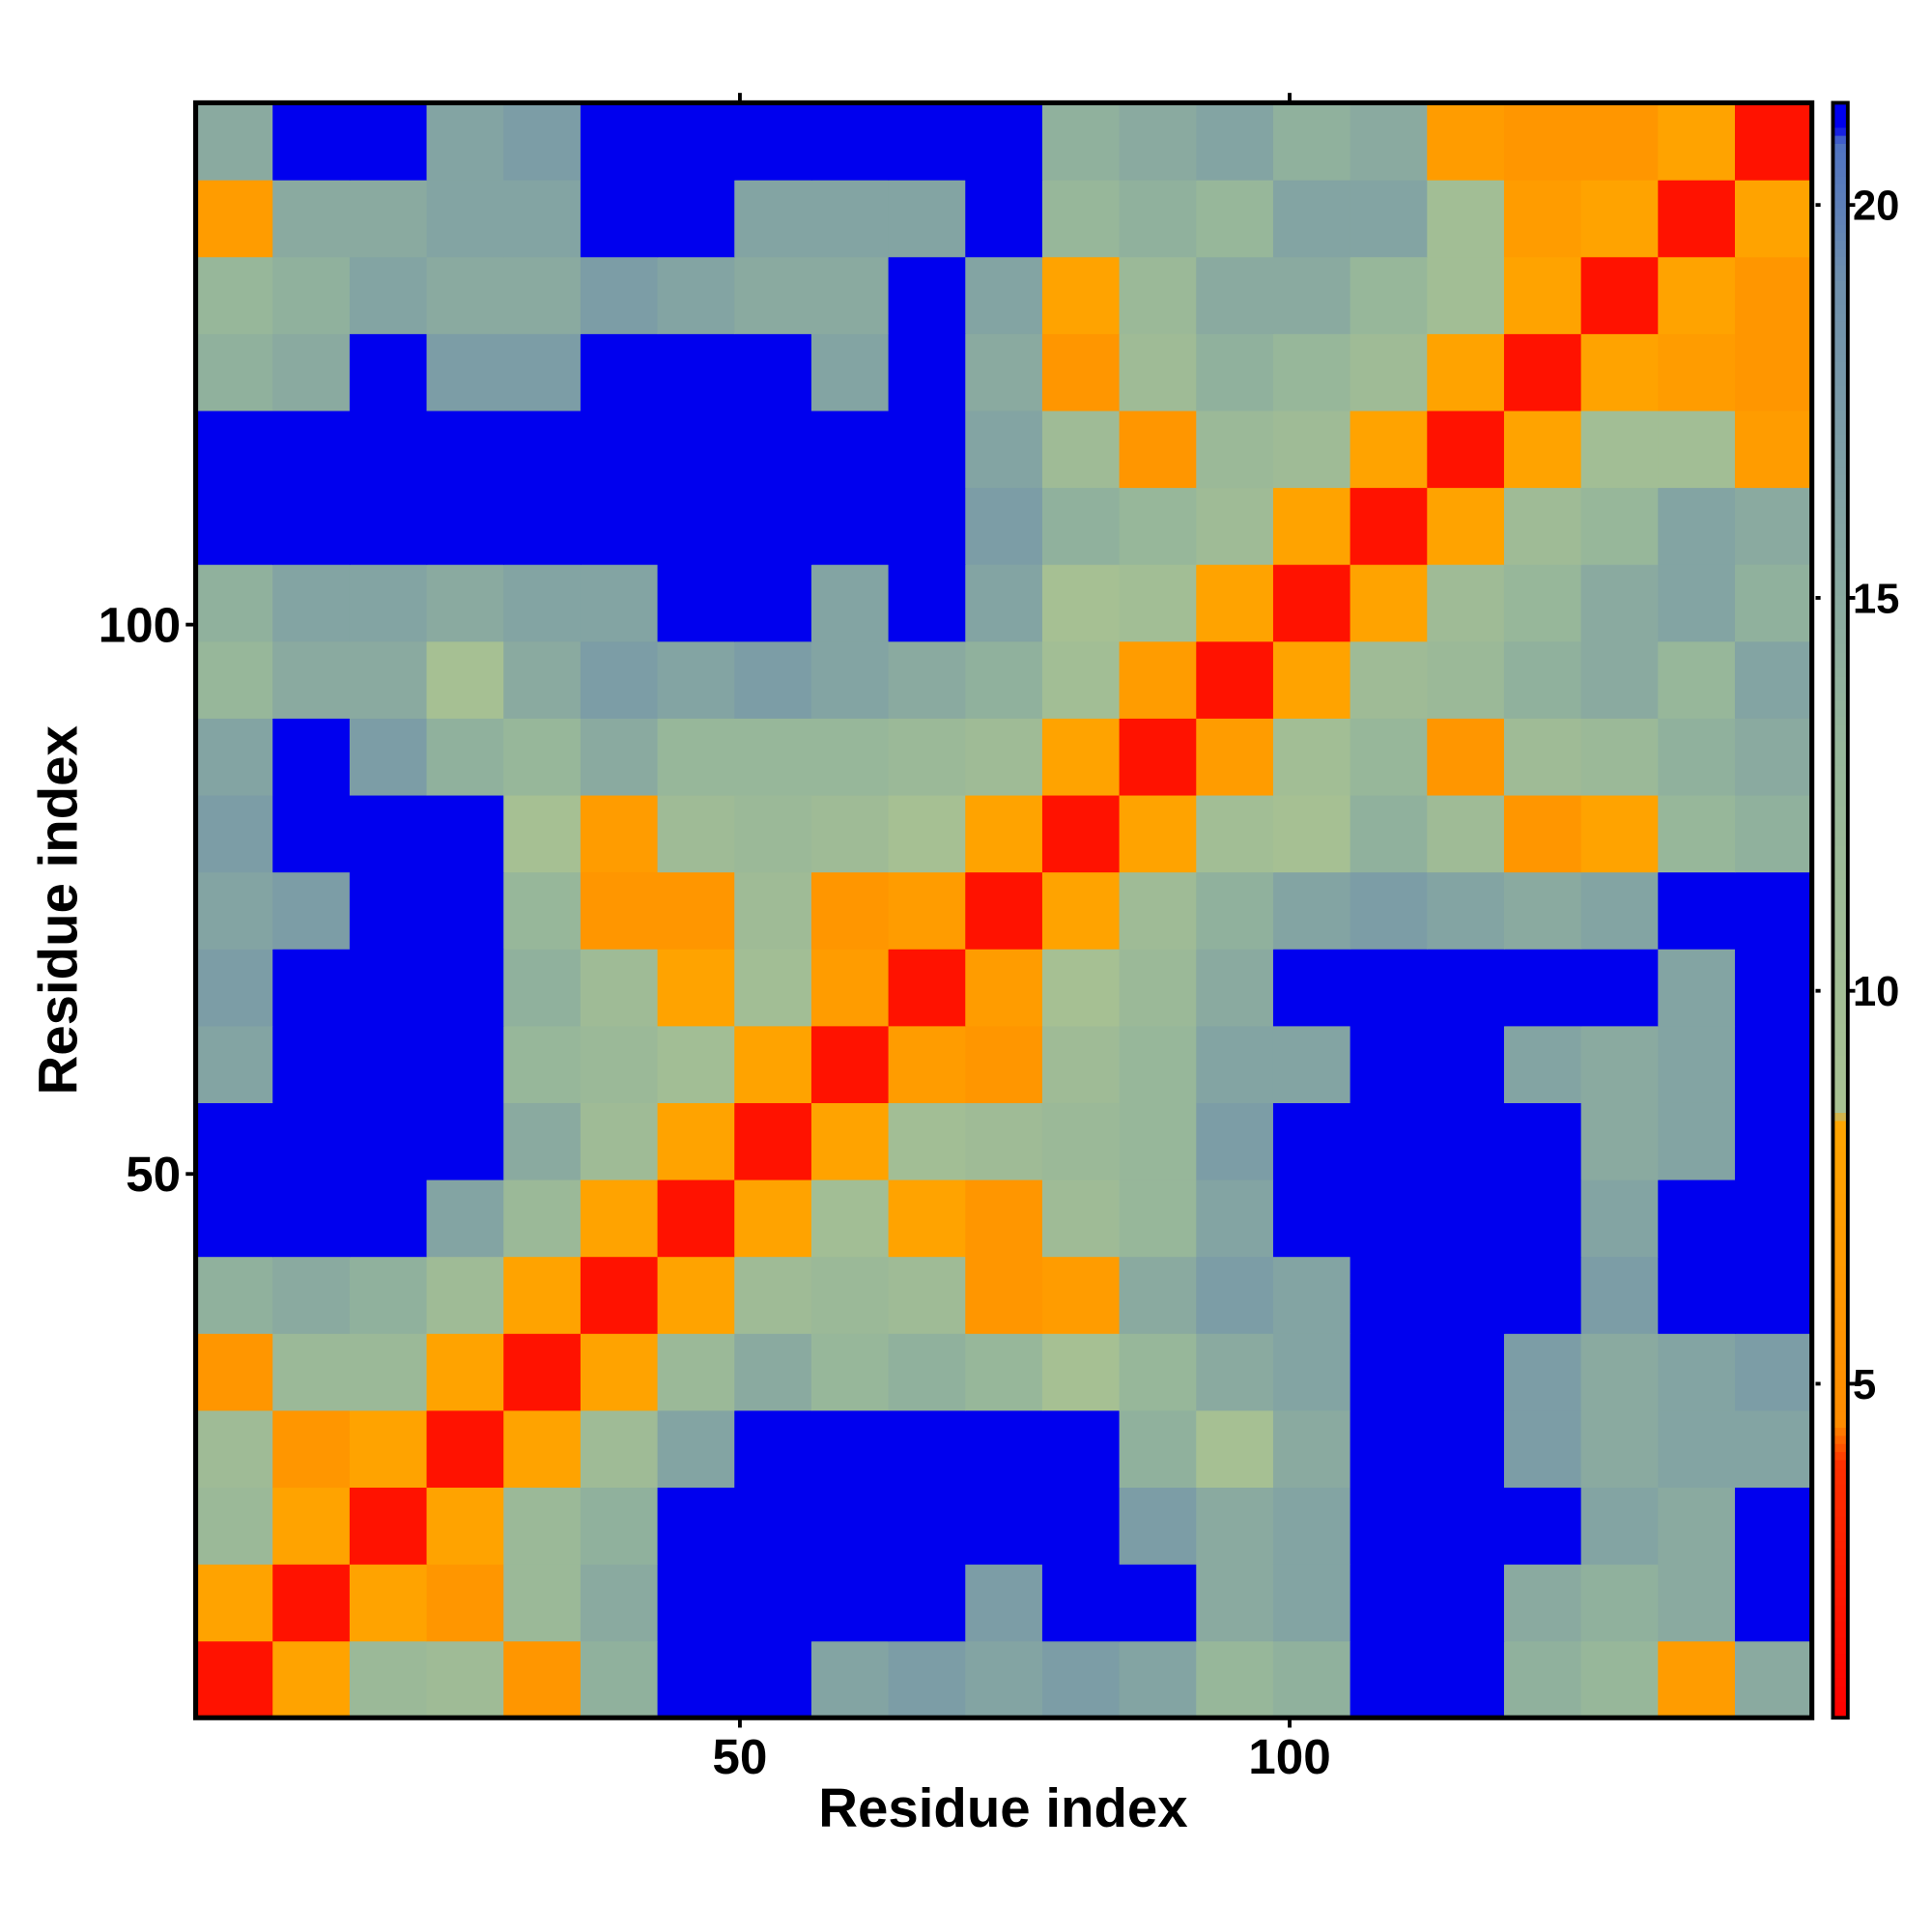  What do you see at coordinates (1002, 1807) in the screenshot?
I see `x-axis-title: Residue index` at bounding box center [1002, 1807].